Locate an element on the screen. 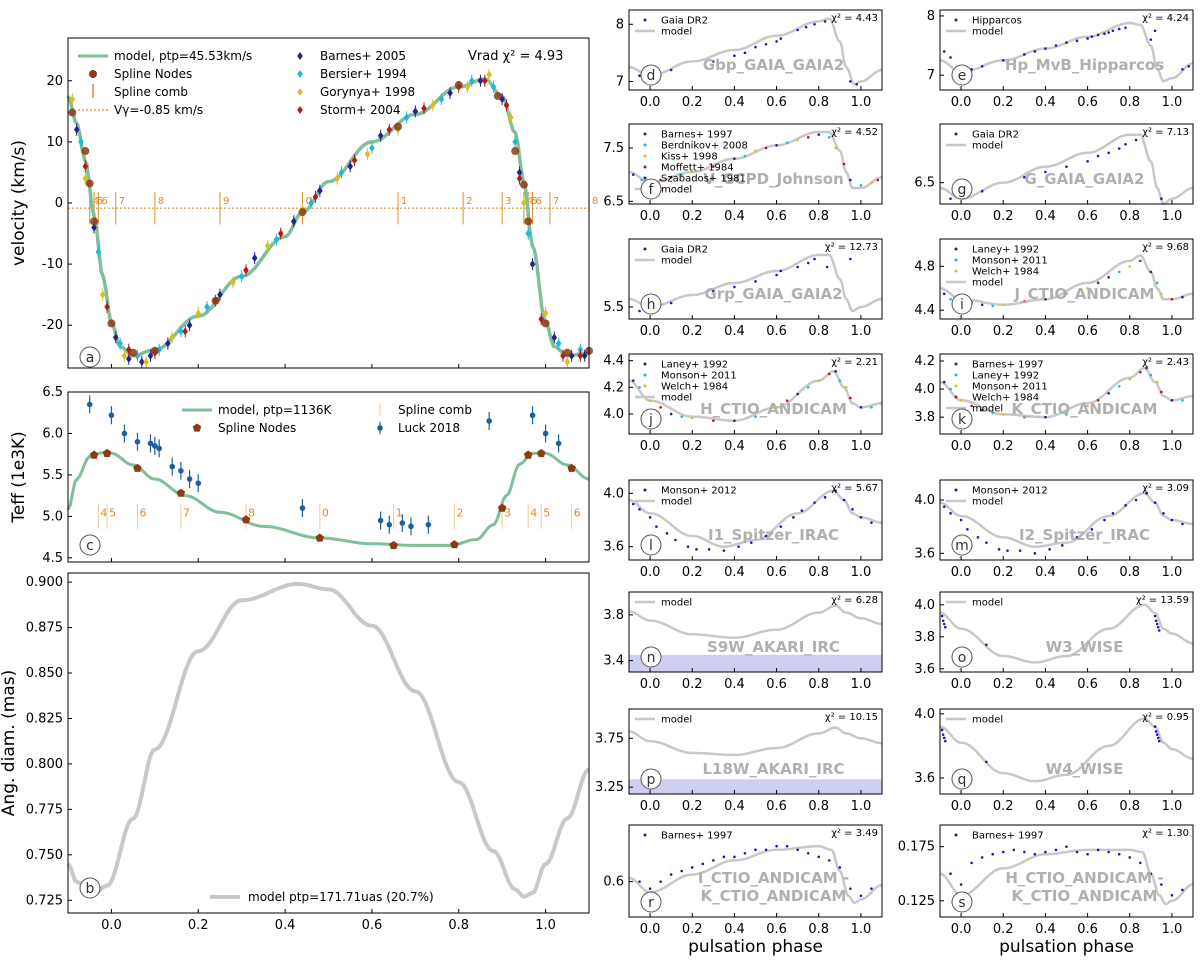  chi2-annotation: χ² = 6.28 is located at coordinates (854, 600).